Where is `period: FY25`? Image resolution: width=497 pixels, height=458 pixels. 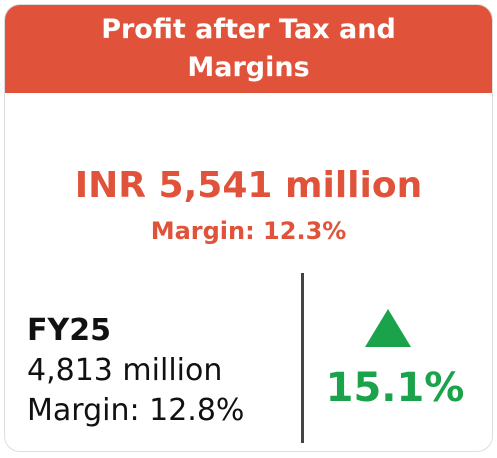
period: FY25 is located at coordinates (69, 330).